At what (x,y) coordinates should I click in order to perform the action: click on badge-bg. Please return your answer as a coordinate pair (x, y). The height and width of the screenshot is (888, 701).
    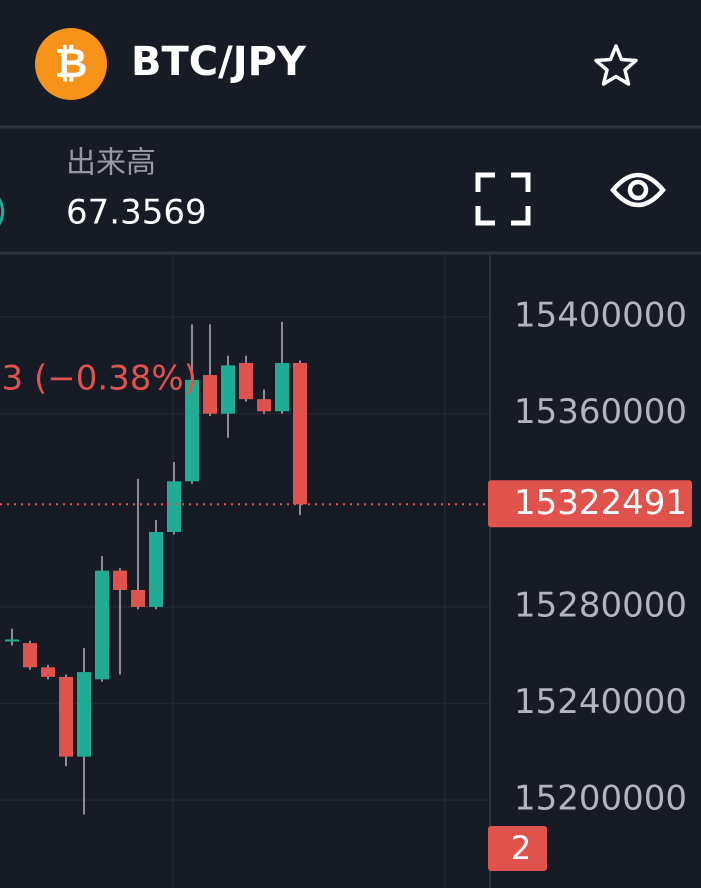
    Looking at the image, I should click on (517, 848).